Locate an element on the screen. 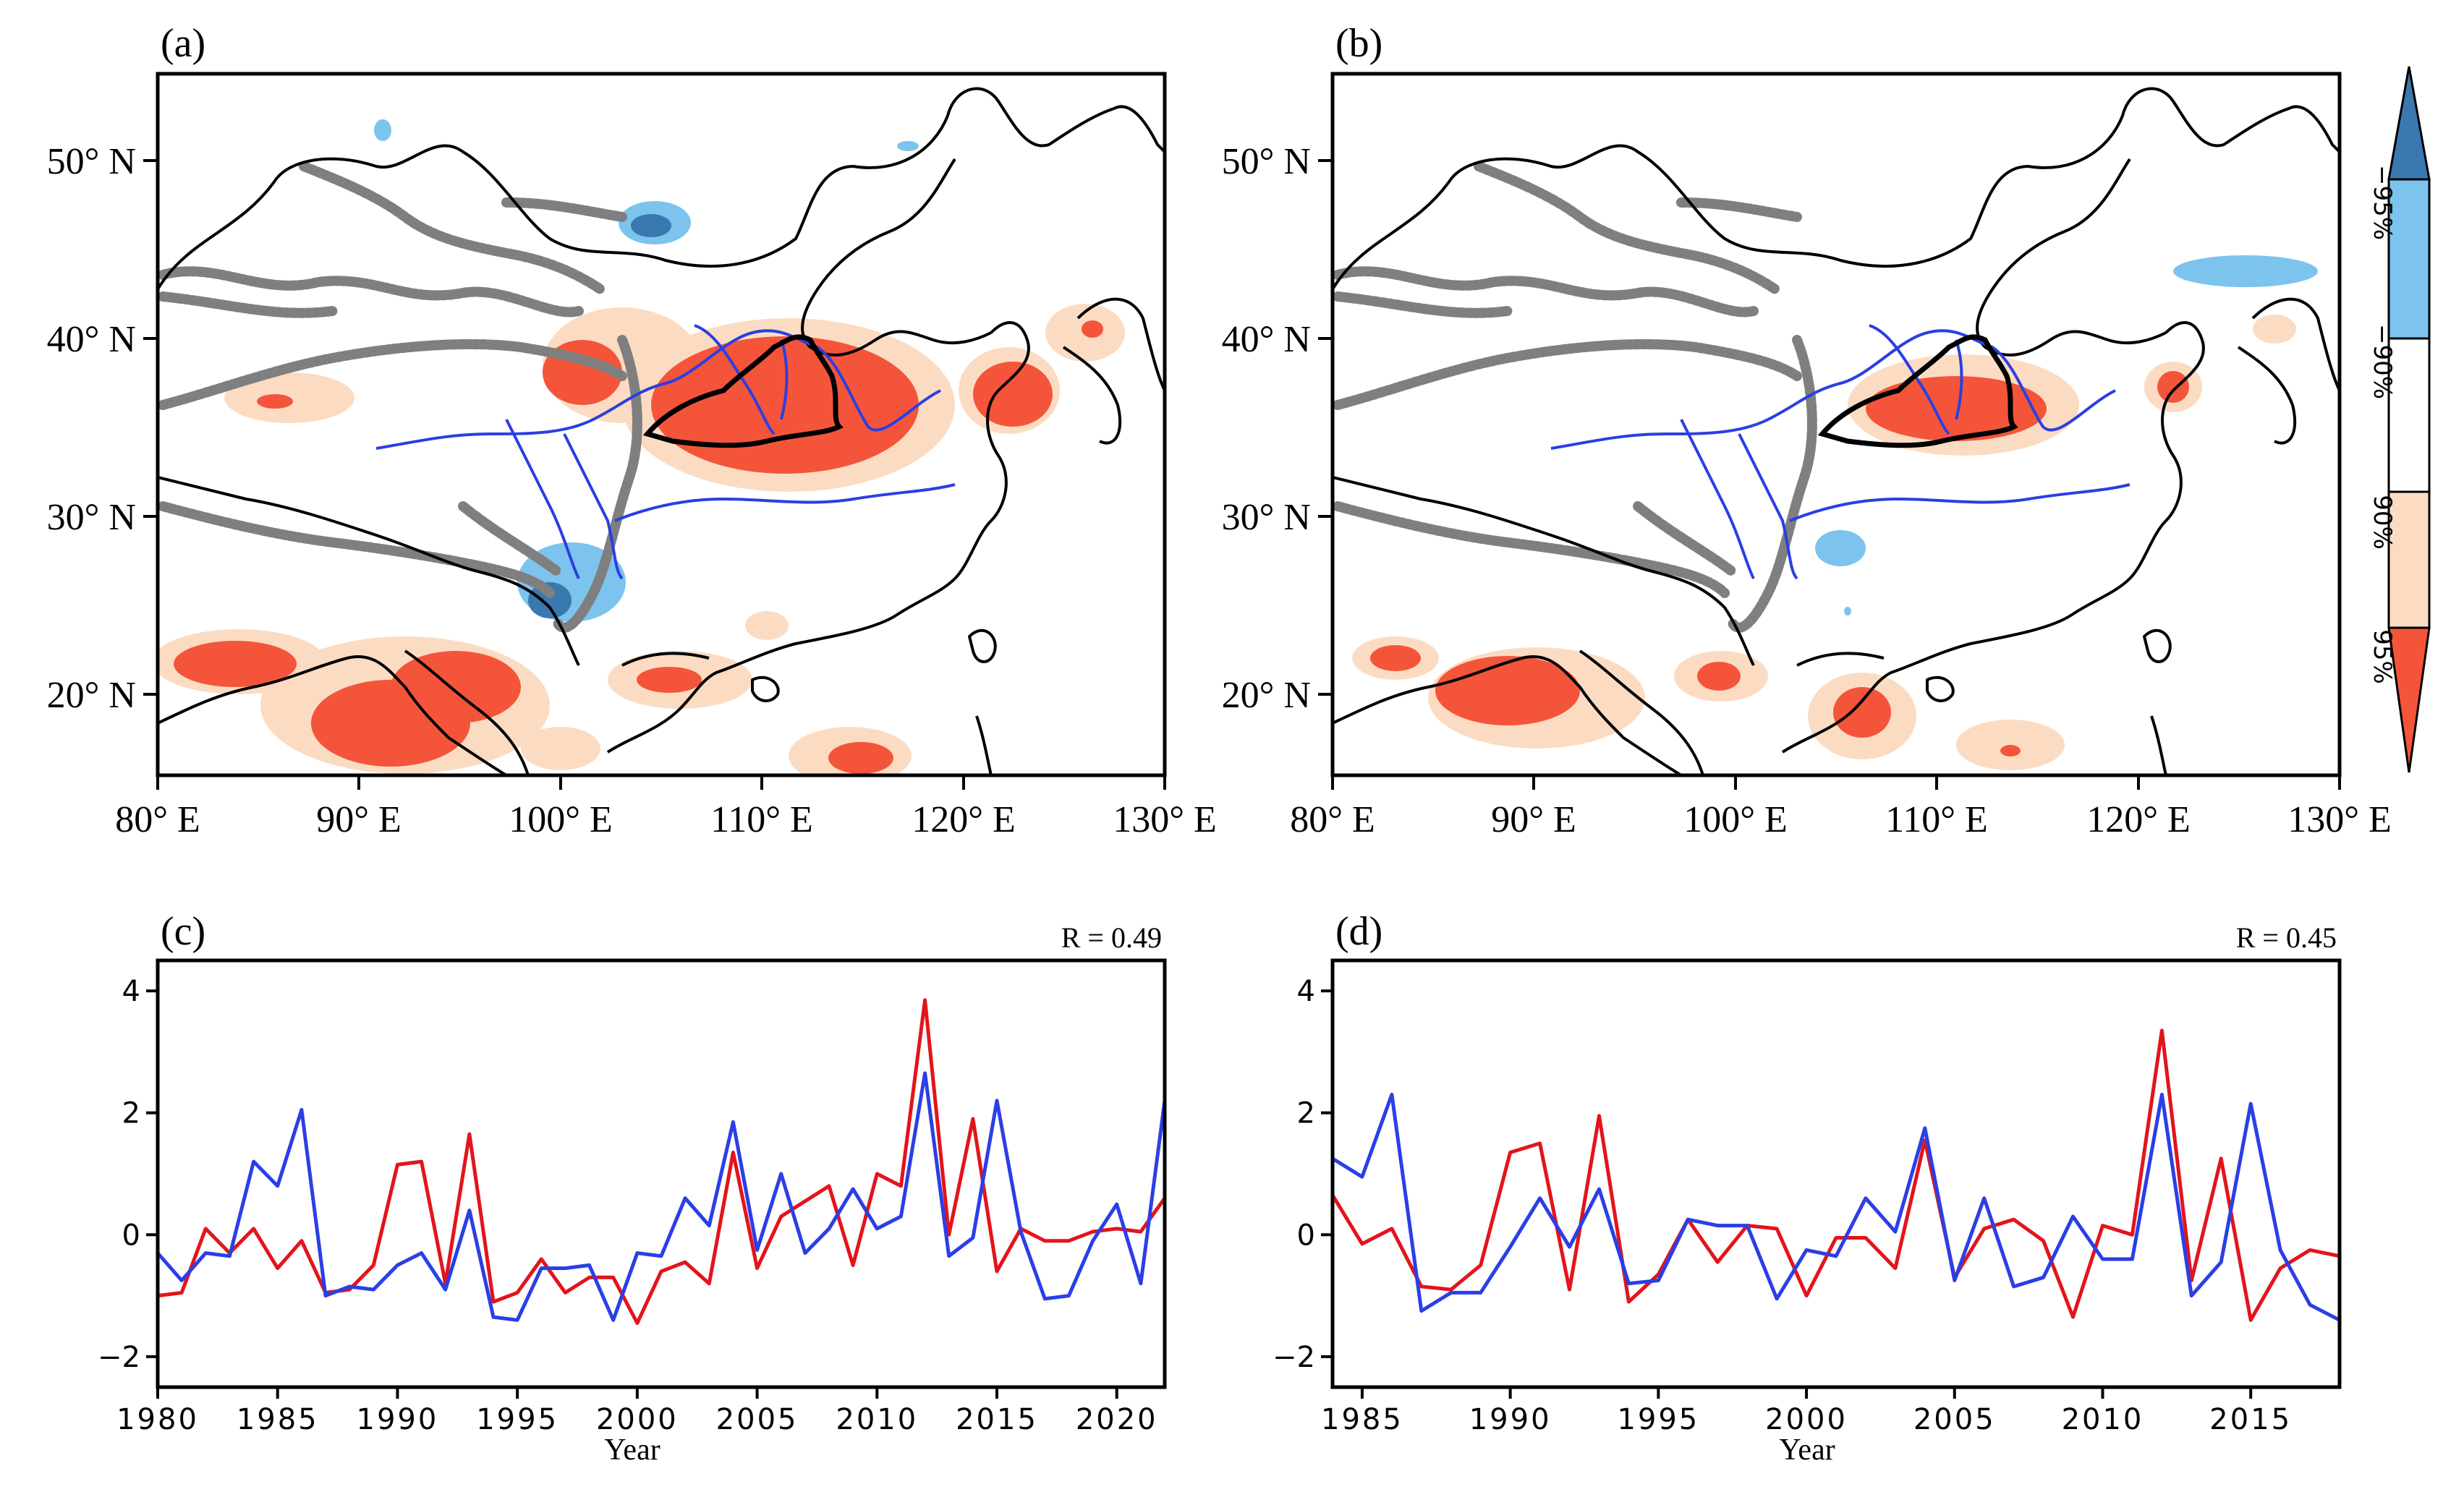 The image size is (2464, 1492). lon-tick-label-b: 110° E is located at coordinates (1936, 819).